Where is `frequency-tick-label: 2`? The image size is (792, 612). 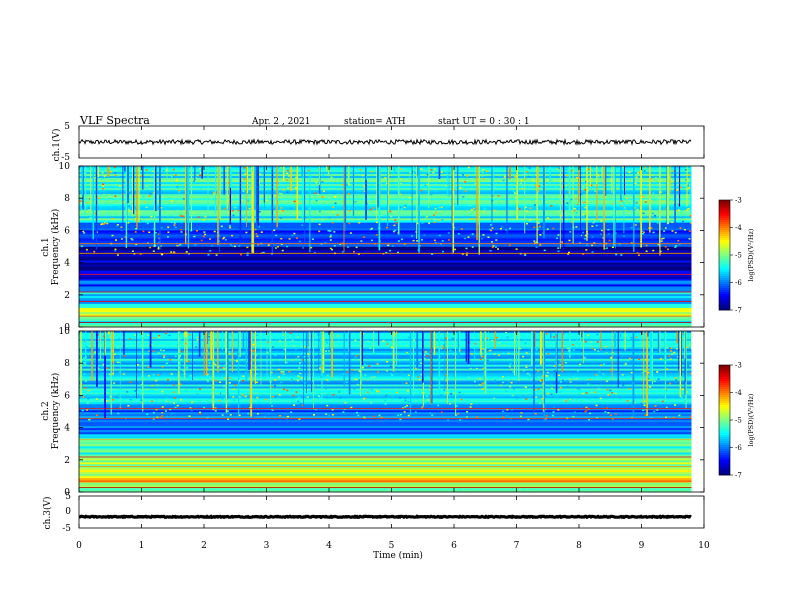 frequency-tick-label: 2 is located at coordinates (67, 461).